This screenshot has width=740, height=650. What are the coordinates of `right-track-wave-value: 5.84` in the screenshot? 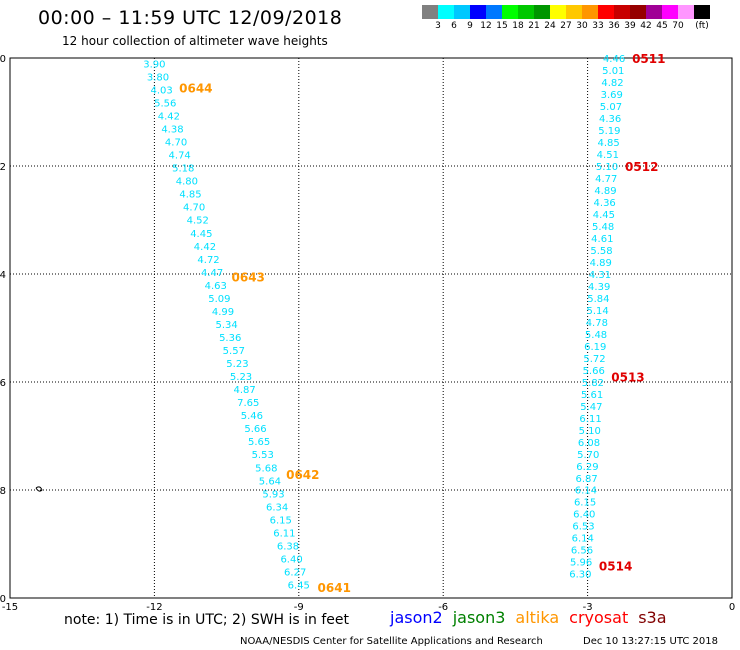 It's located at (598, 299).